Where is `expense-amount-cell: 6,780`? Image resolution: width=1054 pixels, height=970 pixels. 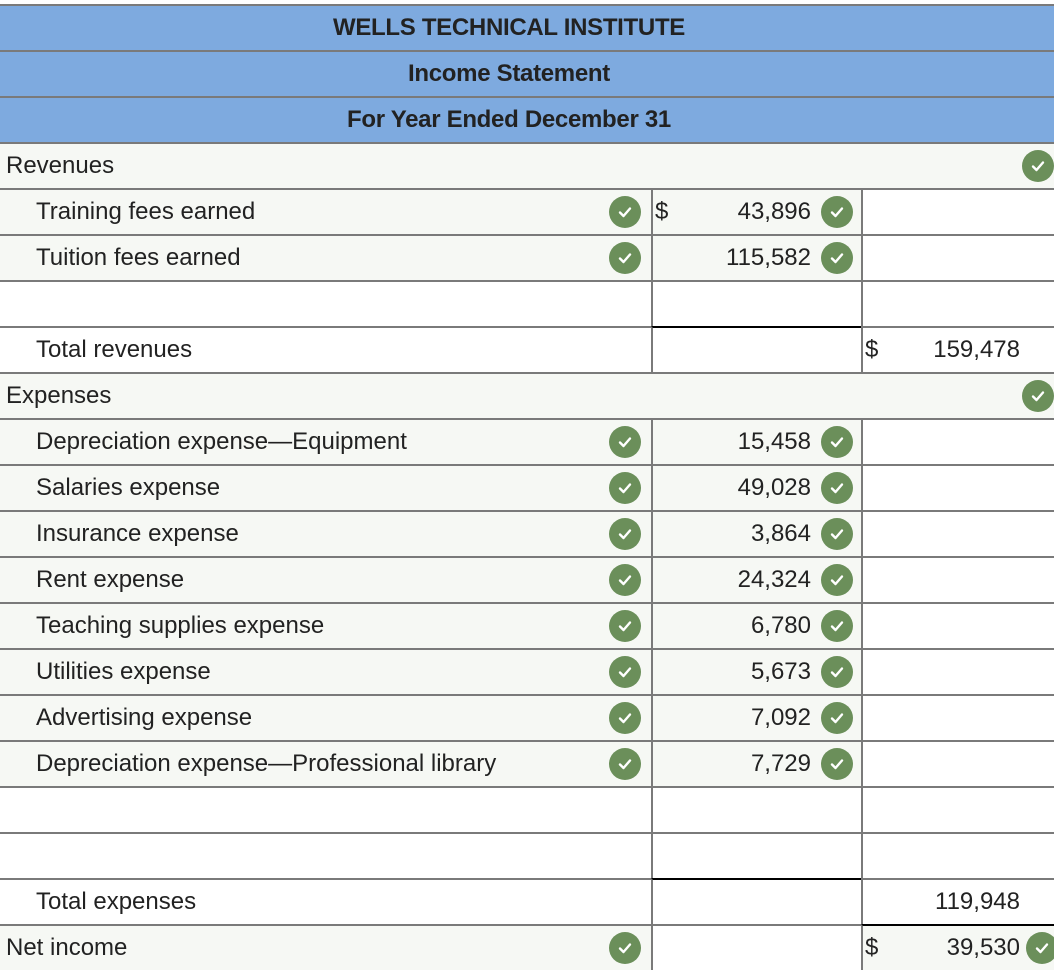 expense-amount-cell: 6,780 is located at coordinates (756, 626).